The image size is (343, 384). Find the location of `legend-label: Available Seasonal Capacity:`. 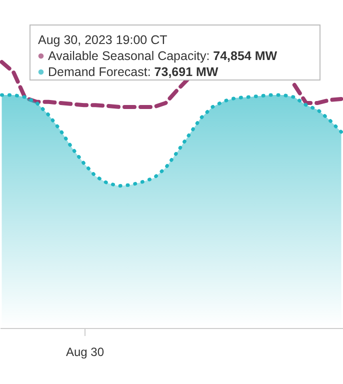

legend-label: Available Seasonal Capacity: is located at coordinates (129, 56).